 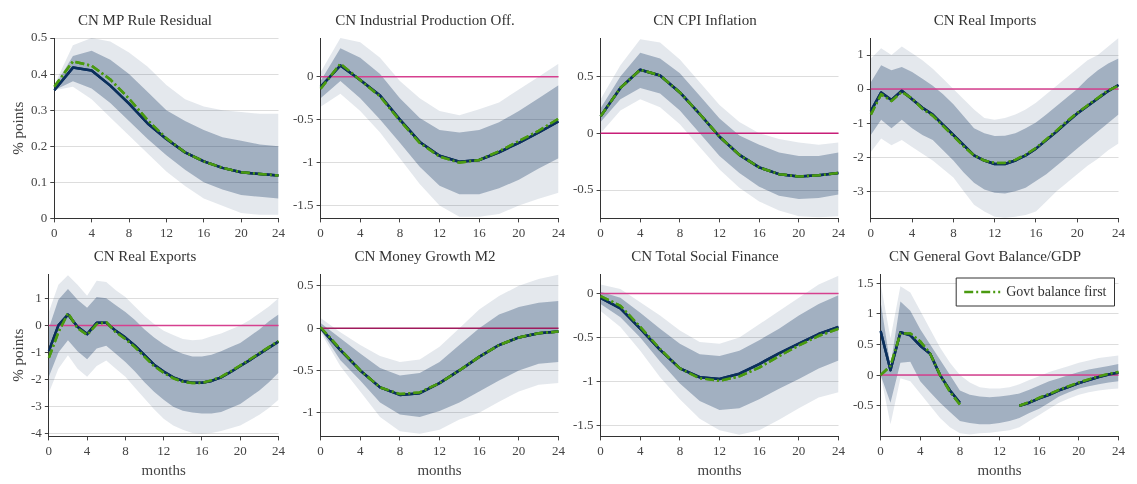 What do you see at coordinates (705, 19) in the screenshot?
I see `chart-title: CN CPI Inflation` at bounding box center [705, 19].